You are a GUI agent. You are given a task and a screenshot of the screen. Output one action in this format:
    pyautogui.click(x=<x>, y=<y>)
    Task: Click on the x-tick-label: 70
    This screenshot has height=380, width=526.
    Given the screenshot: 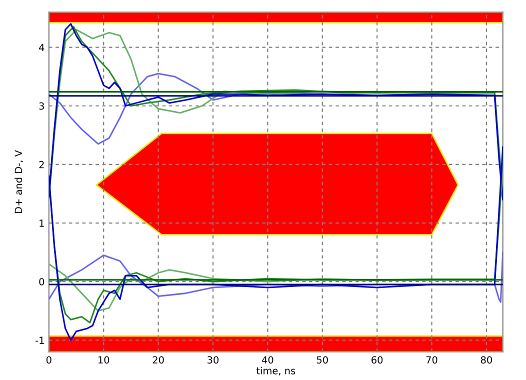 What is the action you would take?
    pyautogui.click(x=432, y=360)
    